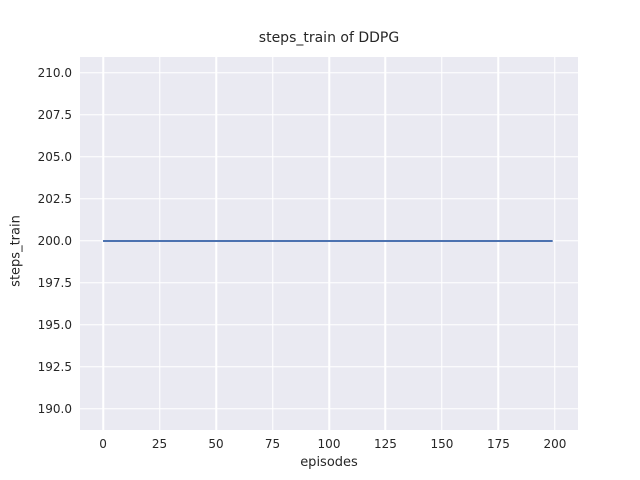  Describe the element at coordinates (54, 366) in the screenshot. I see `y-tick-label: 192.5` at that location.